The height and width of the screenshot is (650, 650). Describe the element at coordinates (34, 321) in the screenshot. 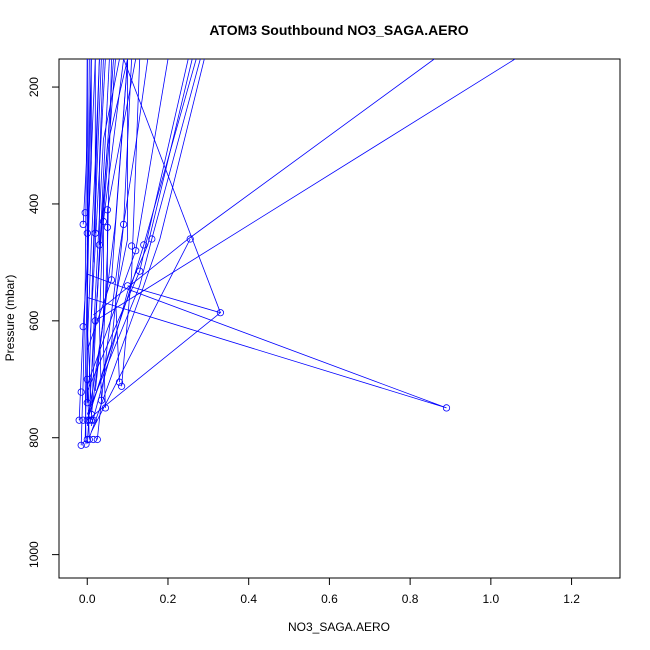

I see `y-tick-label: 600` at that location.